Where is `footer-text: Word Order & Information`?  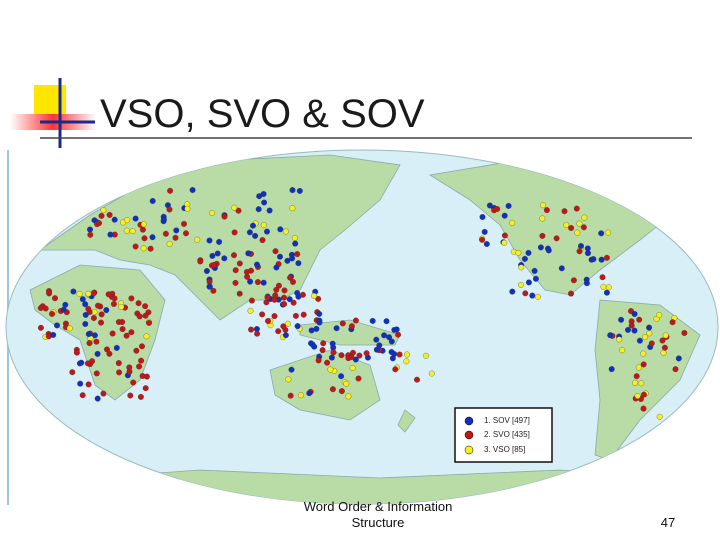
footer-text: Word Order & Information is located at coordinates (378, 506).